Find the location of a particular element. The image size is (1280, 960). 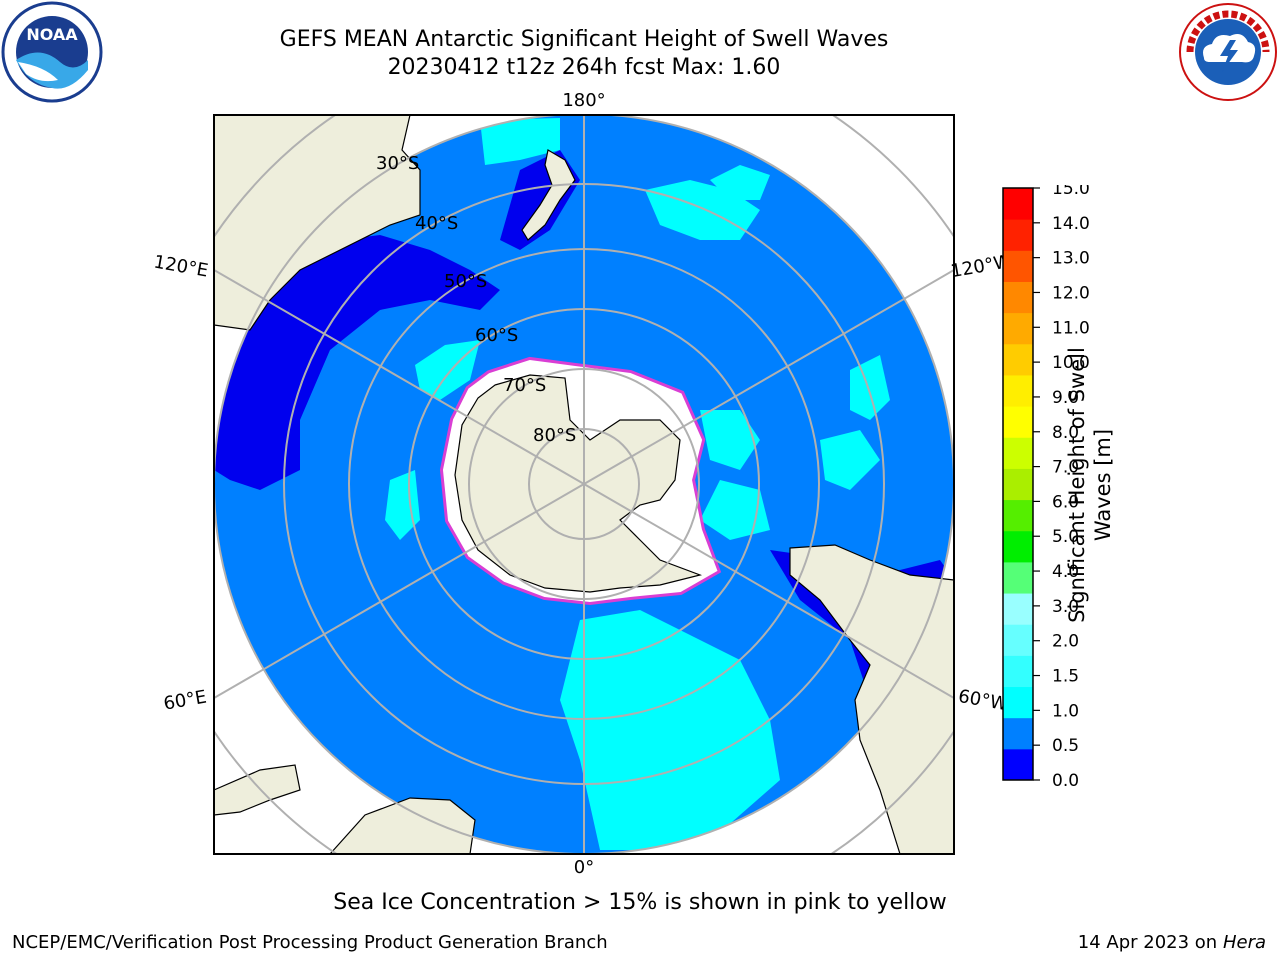

colorbar-swatches is located at coordinates (1018, 484).